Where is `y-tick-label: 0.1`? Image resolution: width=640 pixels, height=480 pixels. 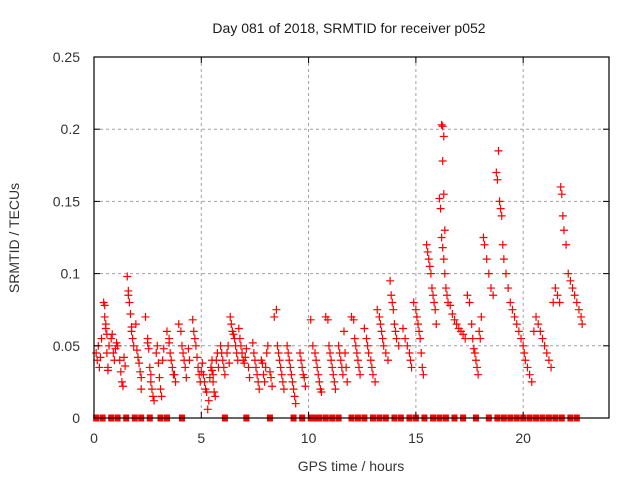
y-tick-label: 0.1 is located at coordinates (71, 274).